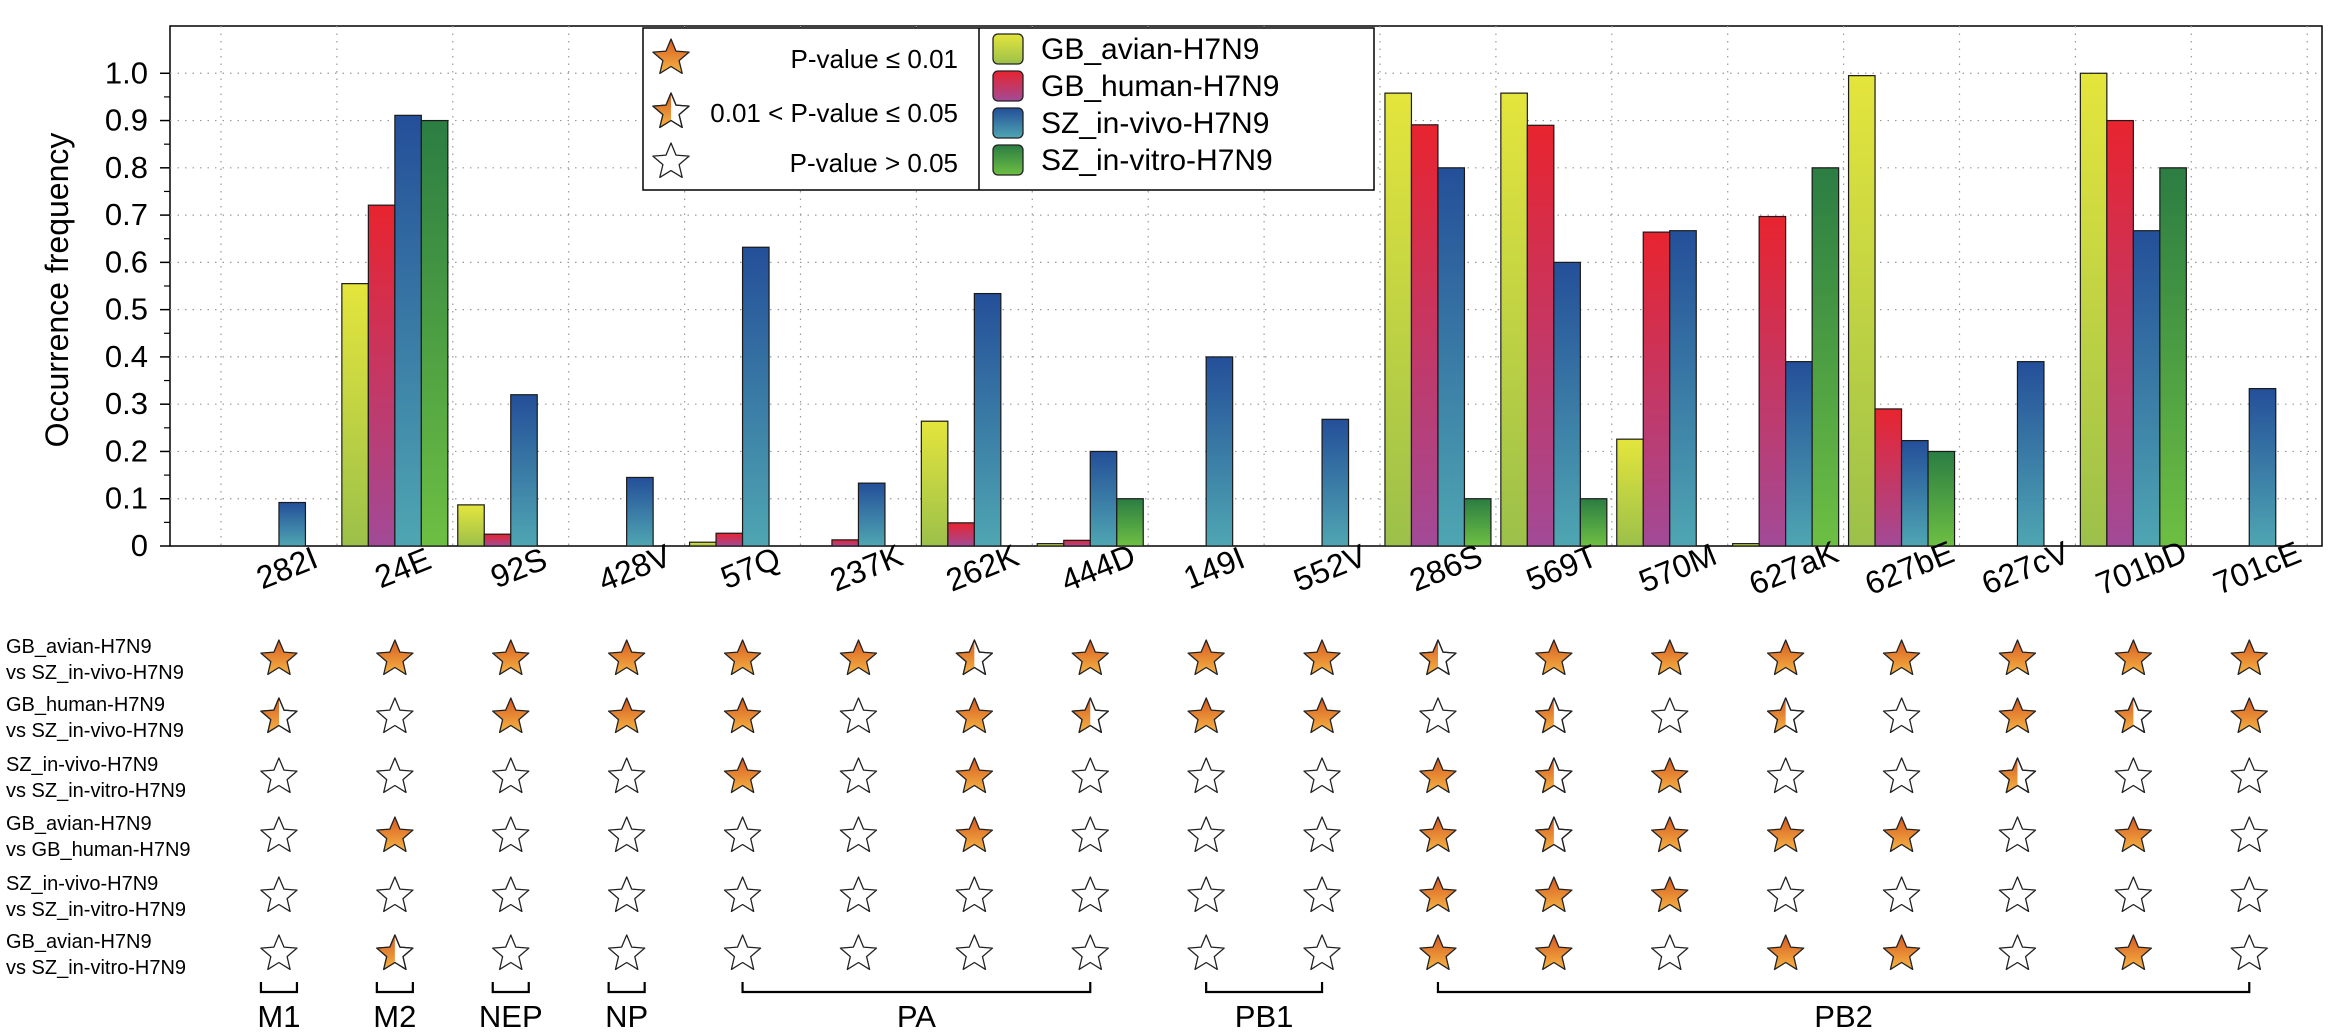  I want to click on star-1-282I, so click(279, 715).